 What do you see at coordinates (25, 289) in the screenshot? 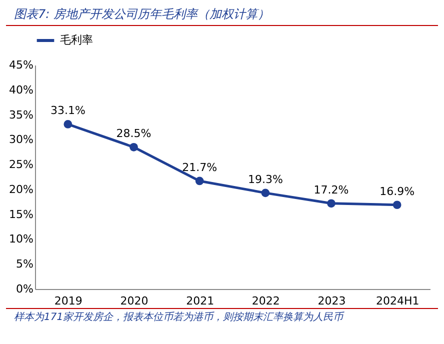
I see `y-tick-label: 0%` at bounding box center [25, 289].